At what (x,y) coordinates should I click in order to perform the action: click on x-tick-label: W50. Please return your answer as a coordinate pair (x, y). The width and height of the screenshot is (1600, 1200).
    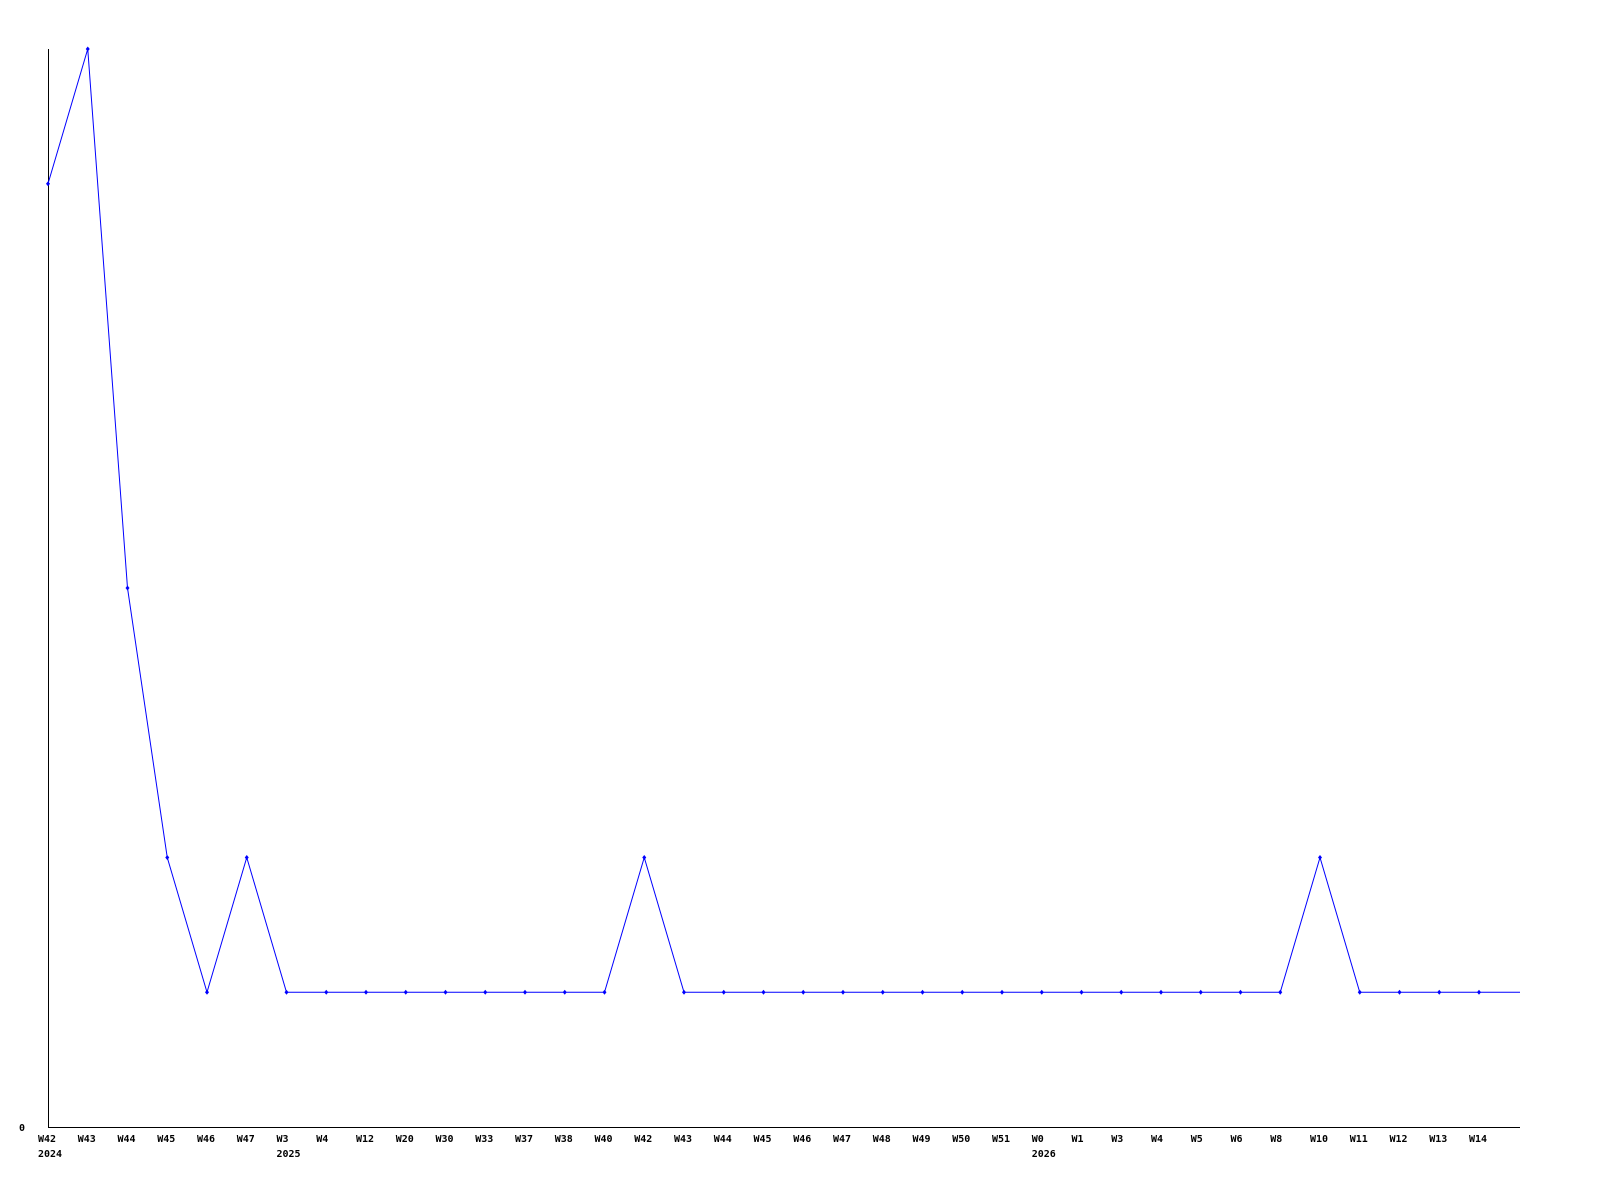
    Looking at the image, I should click on (961, 1139).